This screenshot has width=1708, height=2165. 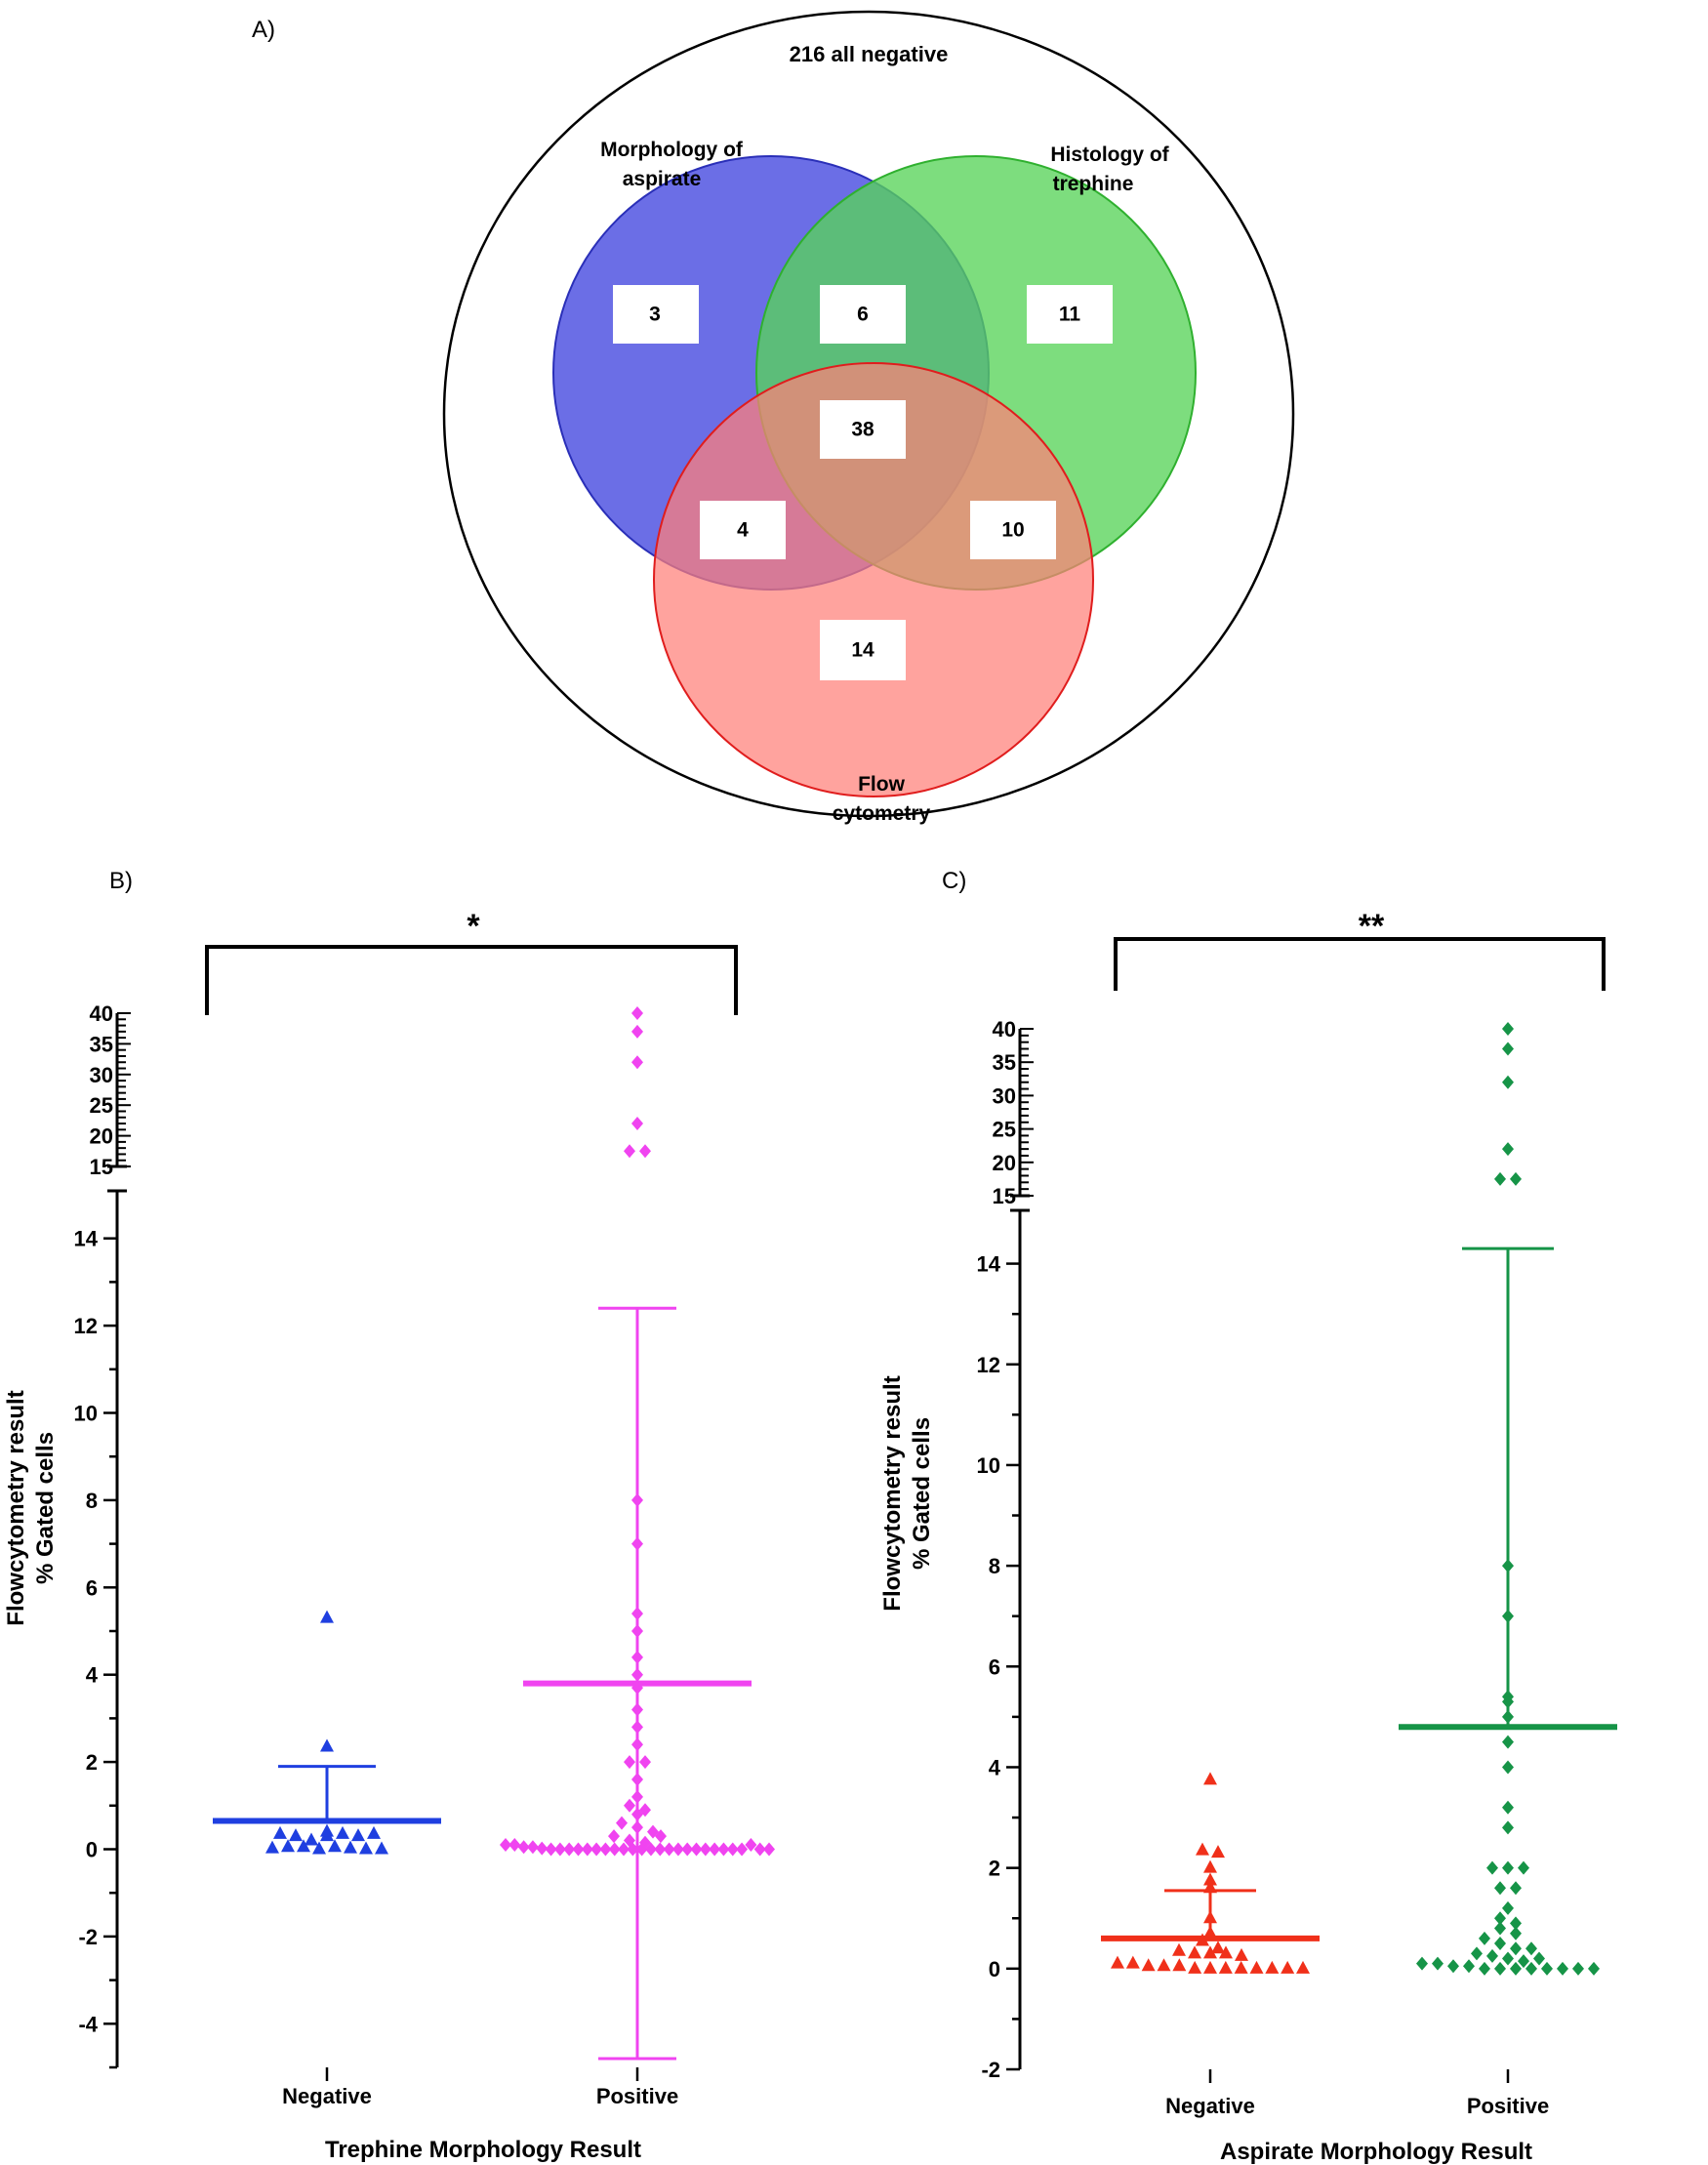 I want to click on region-aspirate-trephine: 6, so click(x=863, y=314).